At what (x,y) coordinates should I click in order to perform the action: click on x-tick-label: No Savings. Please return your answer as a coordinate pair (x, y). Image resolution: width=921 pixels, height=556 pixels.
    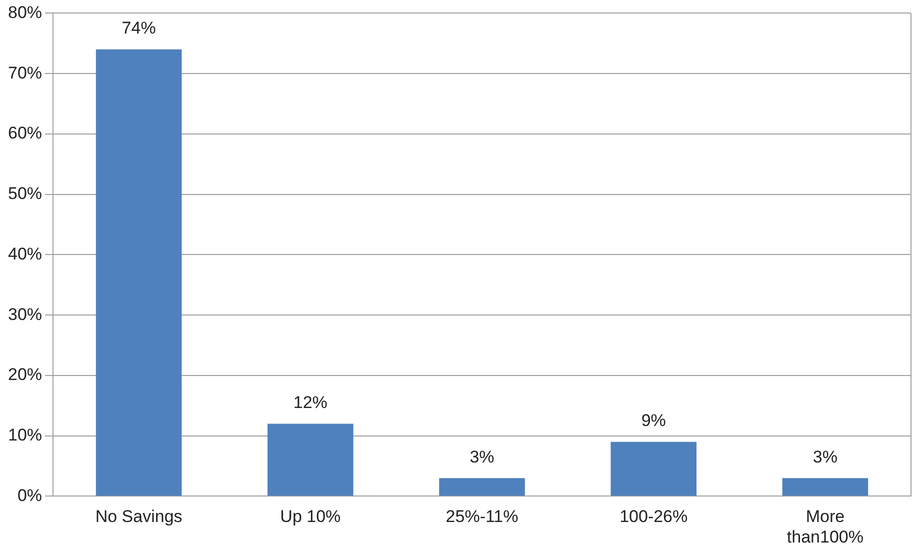
    Looking at the image, I should click on (138, 516).